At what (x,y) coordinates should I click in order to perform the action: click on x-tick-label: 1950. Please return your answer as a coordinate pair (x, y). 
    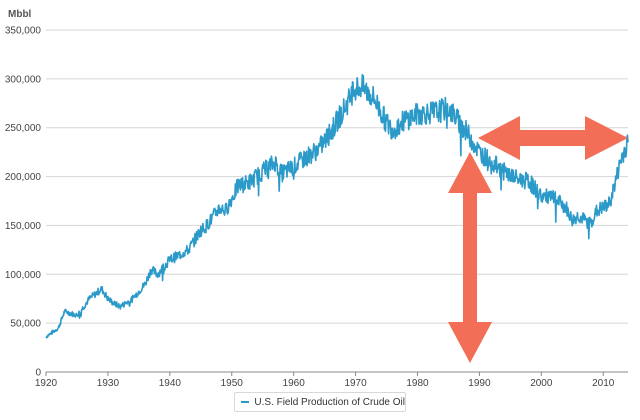
    Looking at the image, I should click on (232, 383).